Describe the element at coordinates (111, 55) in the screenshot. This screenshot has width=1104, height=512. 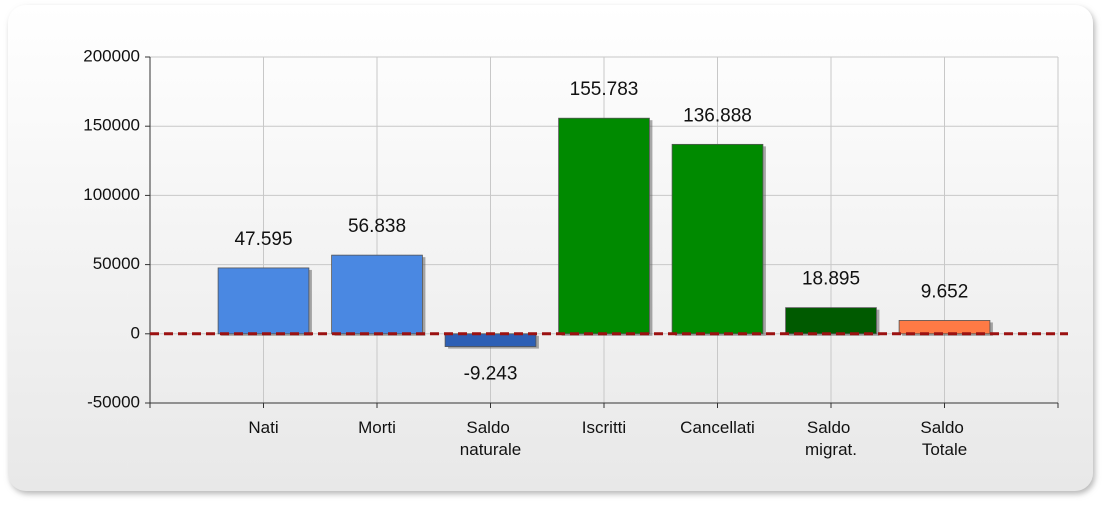
I see `y-tick-label: 200000` at that location.